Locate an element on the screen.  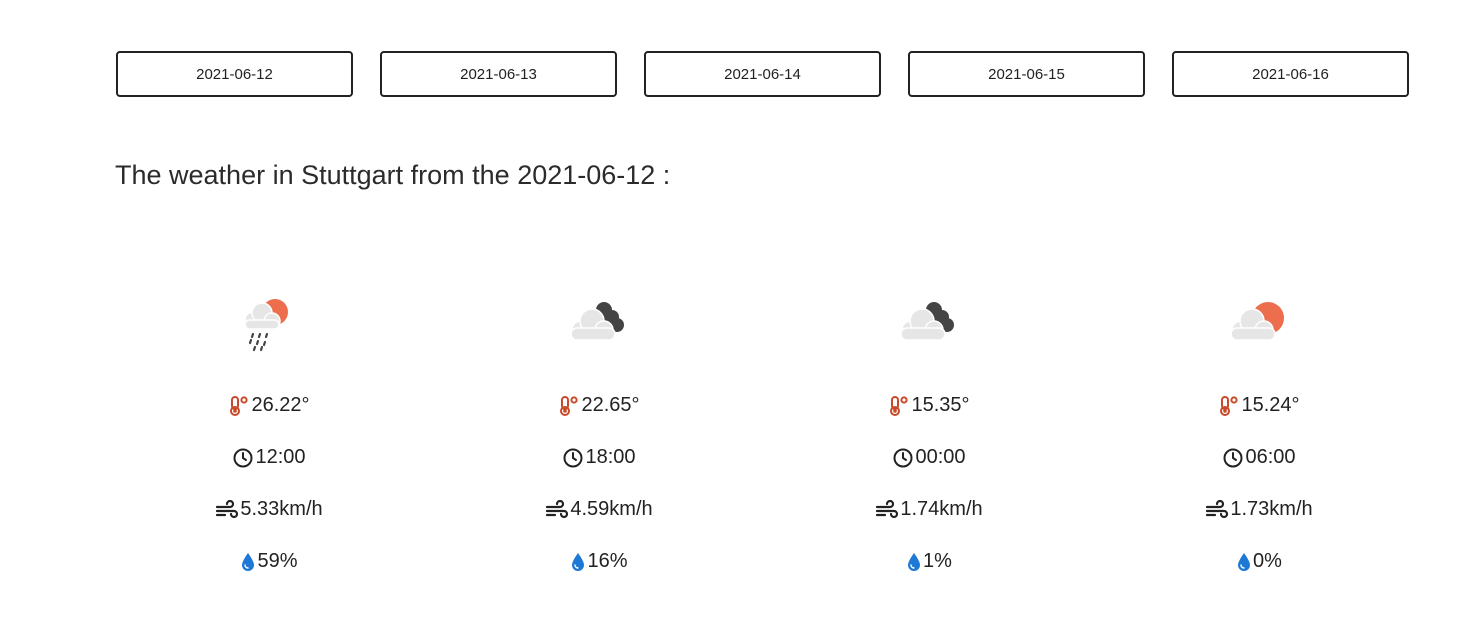
temperature-row: 15.24° is located at coordinates (1259, 405).